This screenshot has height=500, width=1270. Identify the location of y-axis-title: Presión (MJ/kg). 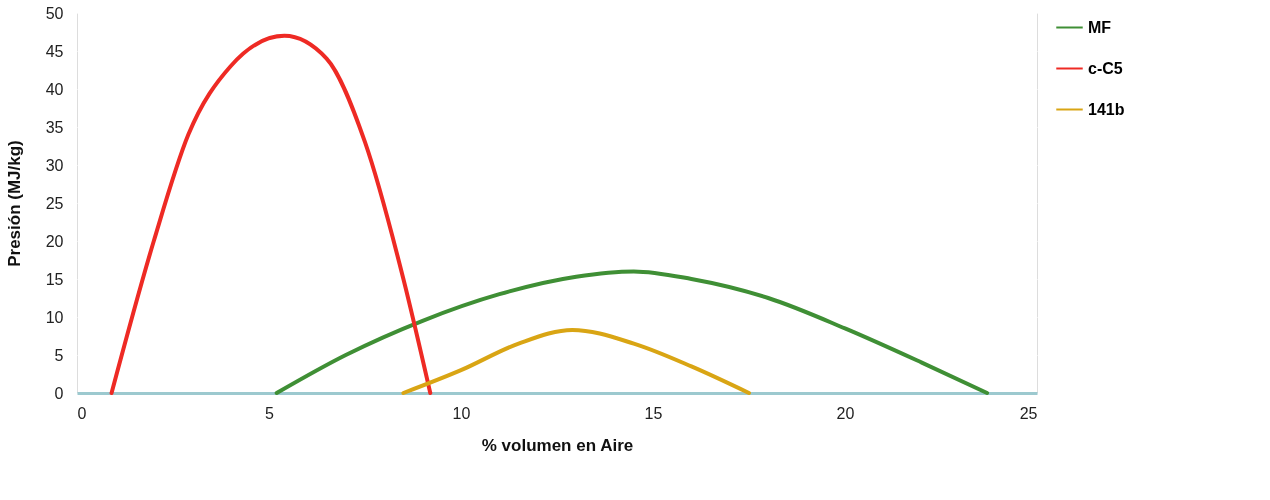
(14, 203).